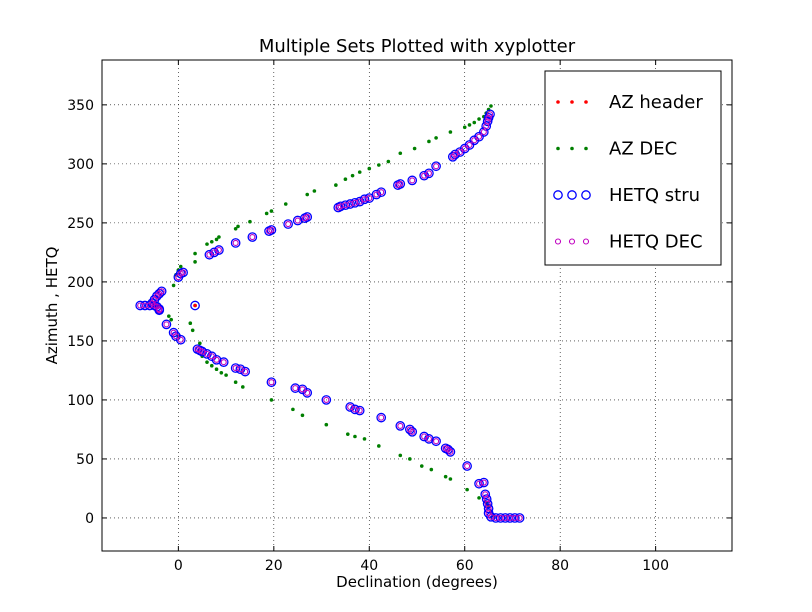 The image size is (812, 612). Describe the element at coordinates (656, 102) in the screenshot. I see `legend-label: AZ header` at that location.